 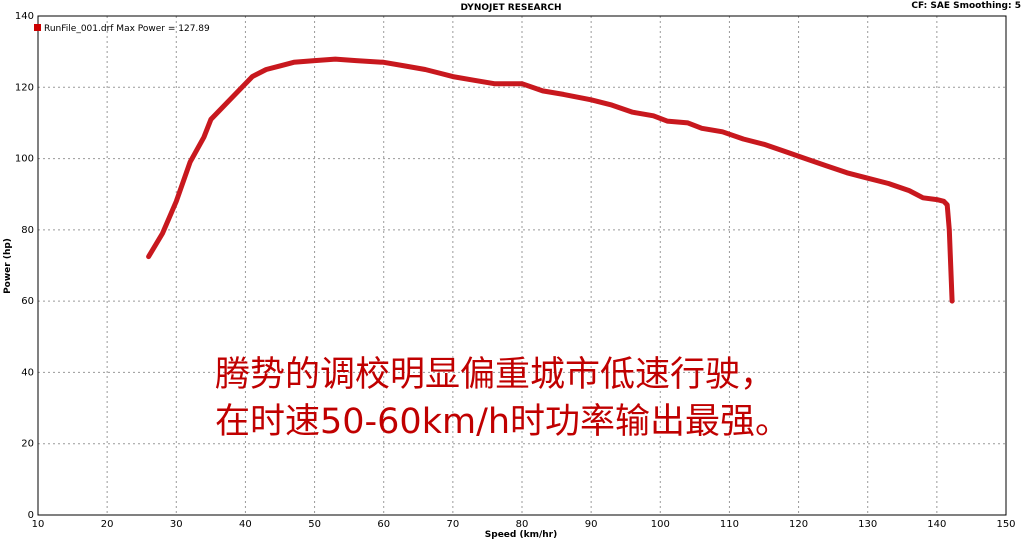 What do you see at coordinates (127, 29) in the screenshot?
I see `legend-label: RunFile_001.drf Max Power = 127.89` at bounding box center [127, 29].